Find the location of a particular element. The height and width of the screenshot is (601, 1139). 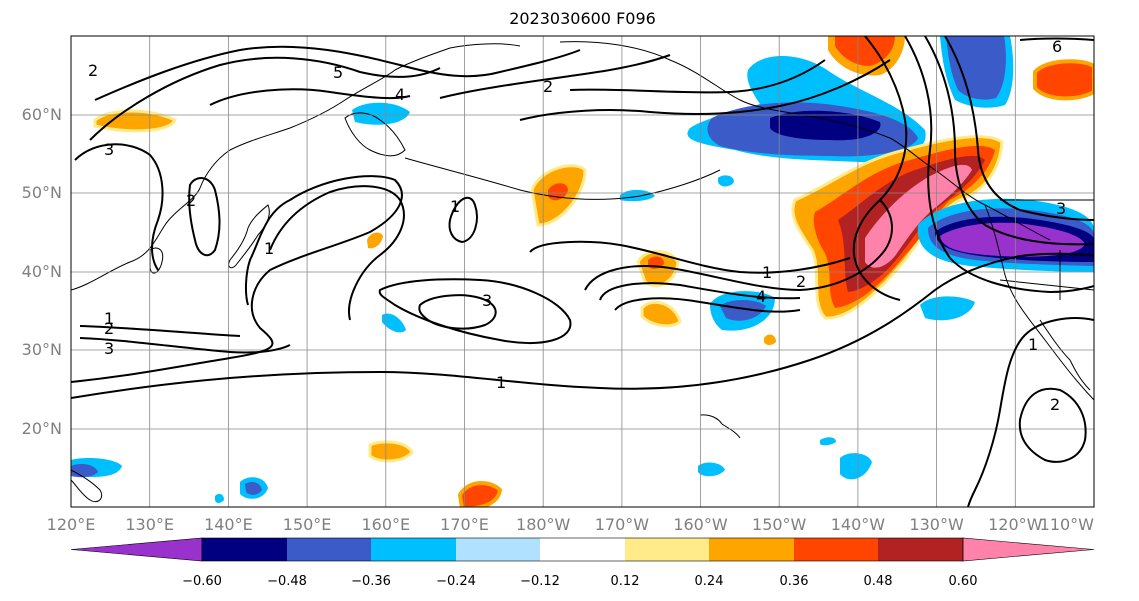

colorbar-tick-label: 0.24 is located at coordinates (709, 581).